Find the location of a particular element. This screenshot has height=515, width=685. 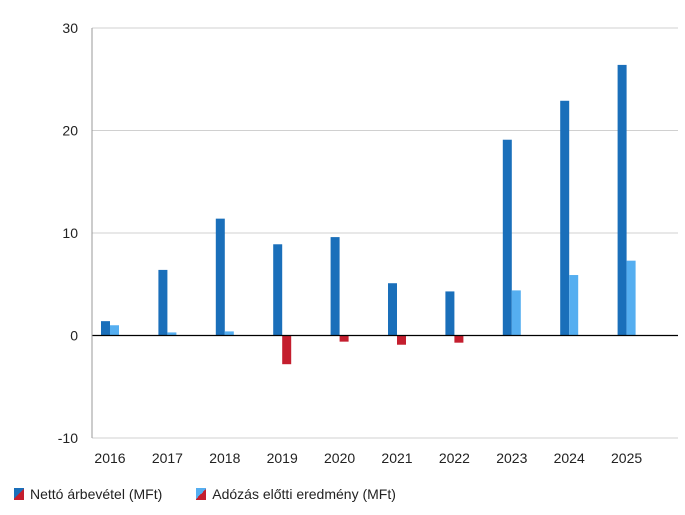

x-axis-ticks: 2016 2017 2018 2019 2020 2021 2022 2023 2024 2025 is located at coordinates (368, 458).